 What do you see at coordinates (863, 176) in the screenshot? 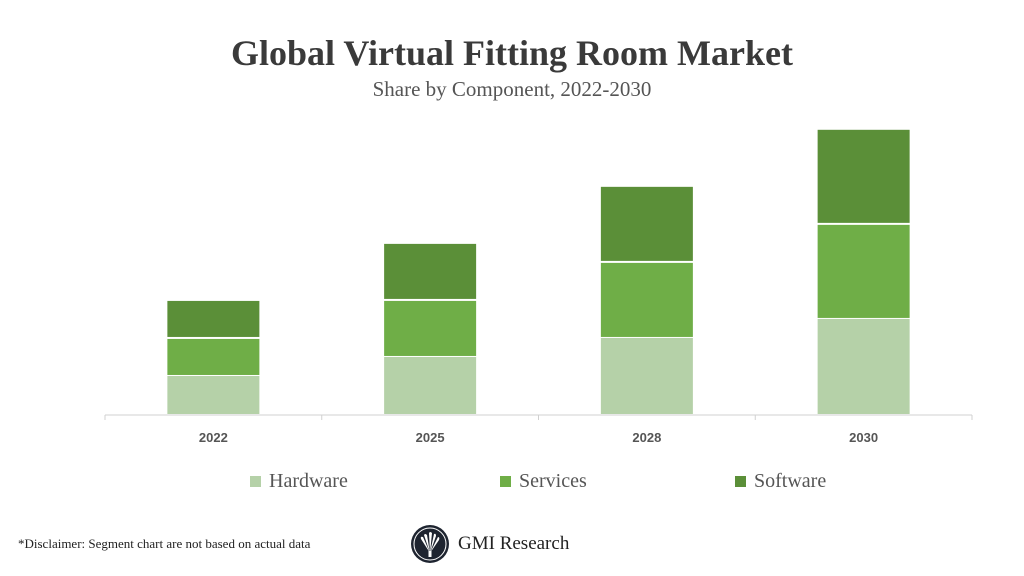
I see `bar-segment-software-2030` at bounding box center [863, 176].